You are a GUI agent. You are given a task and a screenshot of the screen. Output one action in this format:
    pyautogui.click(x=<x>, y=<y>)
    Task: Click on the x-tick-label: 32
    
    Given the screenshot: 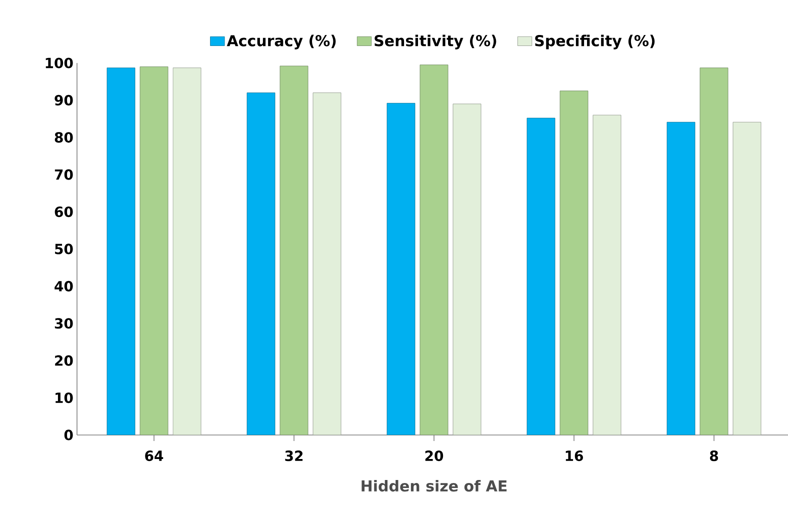 What is the action you would take?
    pyautogui.click(x=294, y=456)
    